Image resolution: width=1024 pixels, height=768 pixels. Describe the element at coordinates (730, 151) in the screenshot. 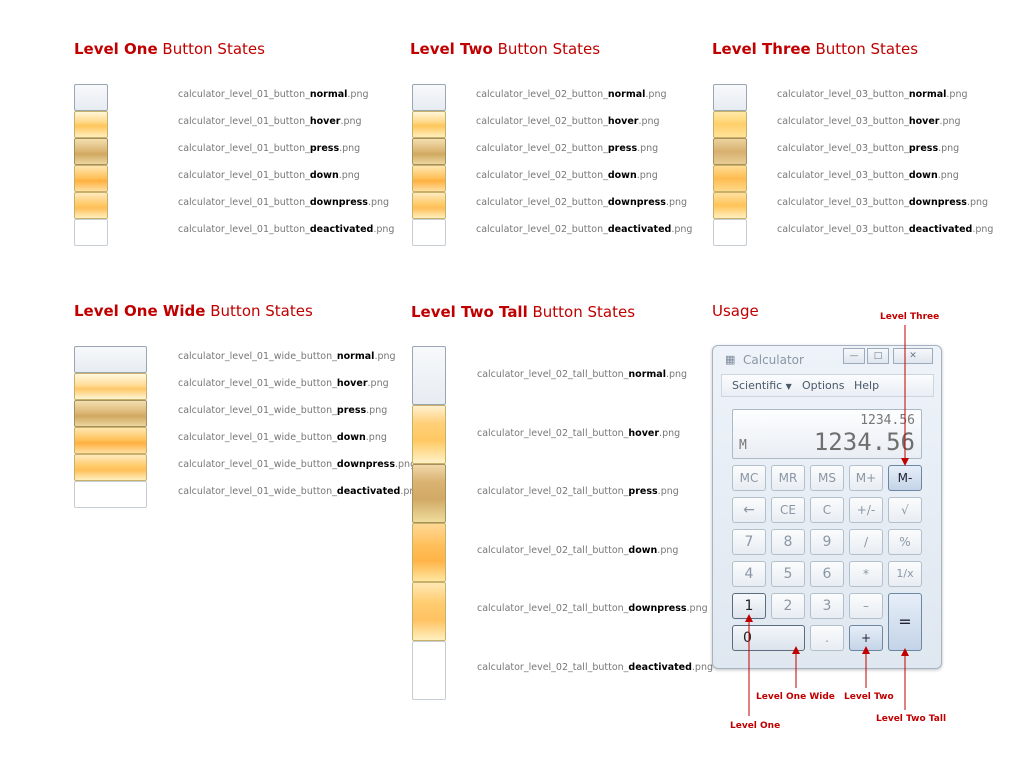

I see `level-three-press-swatch` at that location.